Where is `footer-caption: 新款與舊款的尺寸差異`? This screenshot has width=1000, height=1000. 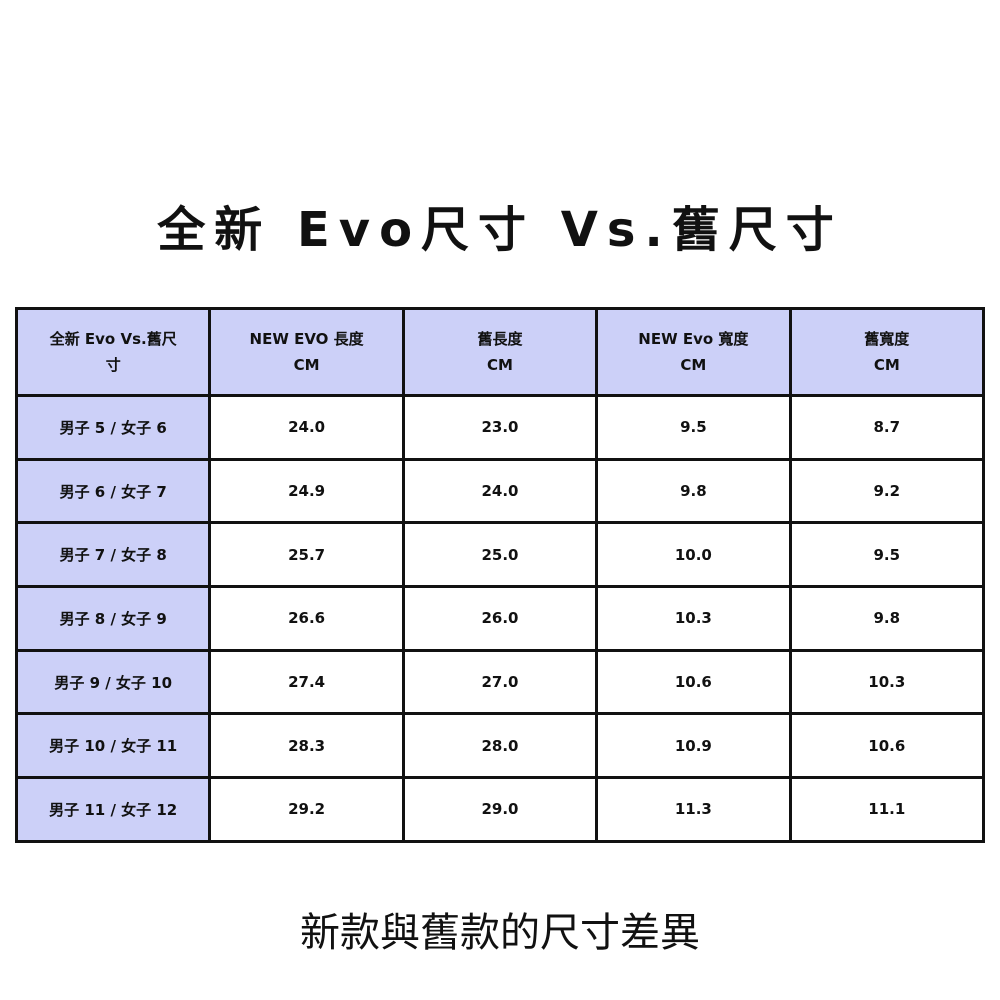
footer-caption: 新款與舊款的尺寸差異 is located at coordinates (500, 933).